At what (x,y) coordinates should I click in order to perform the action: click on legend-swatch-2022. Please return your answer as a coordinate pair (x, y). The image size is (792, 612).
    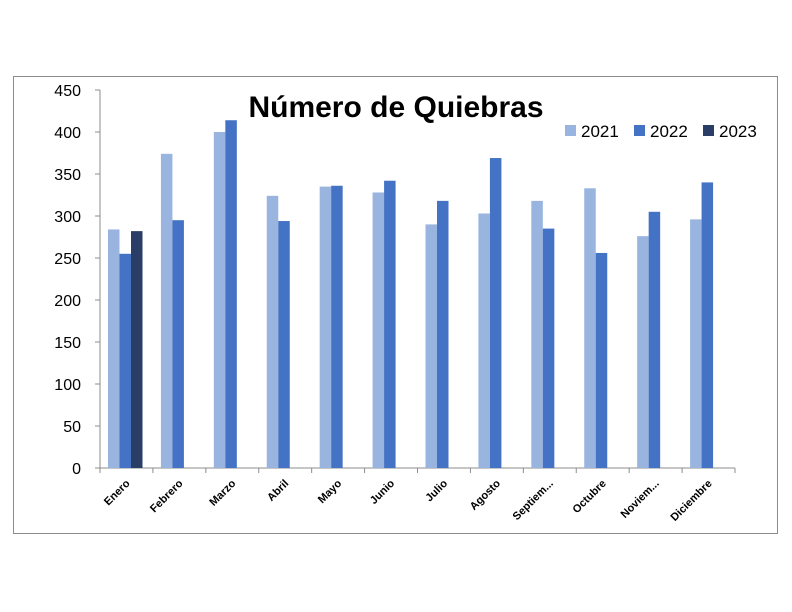
    Looking at the image, I should click on (639, 130).